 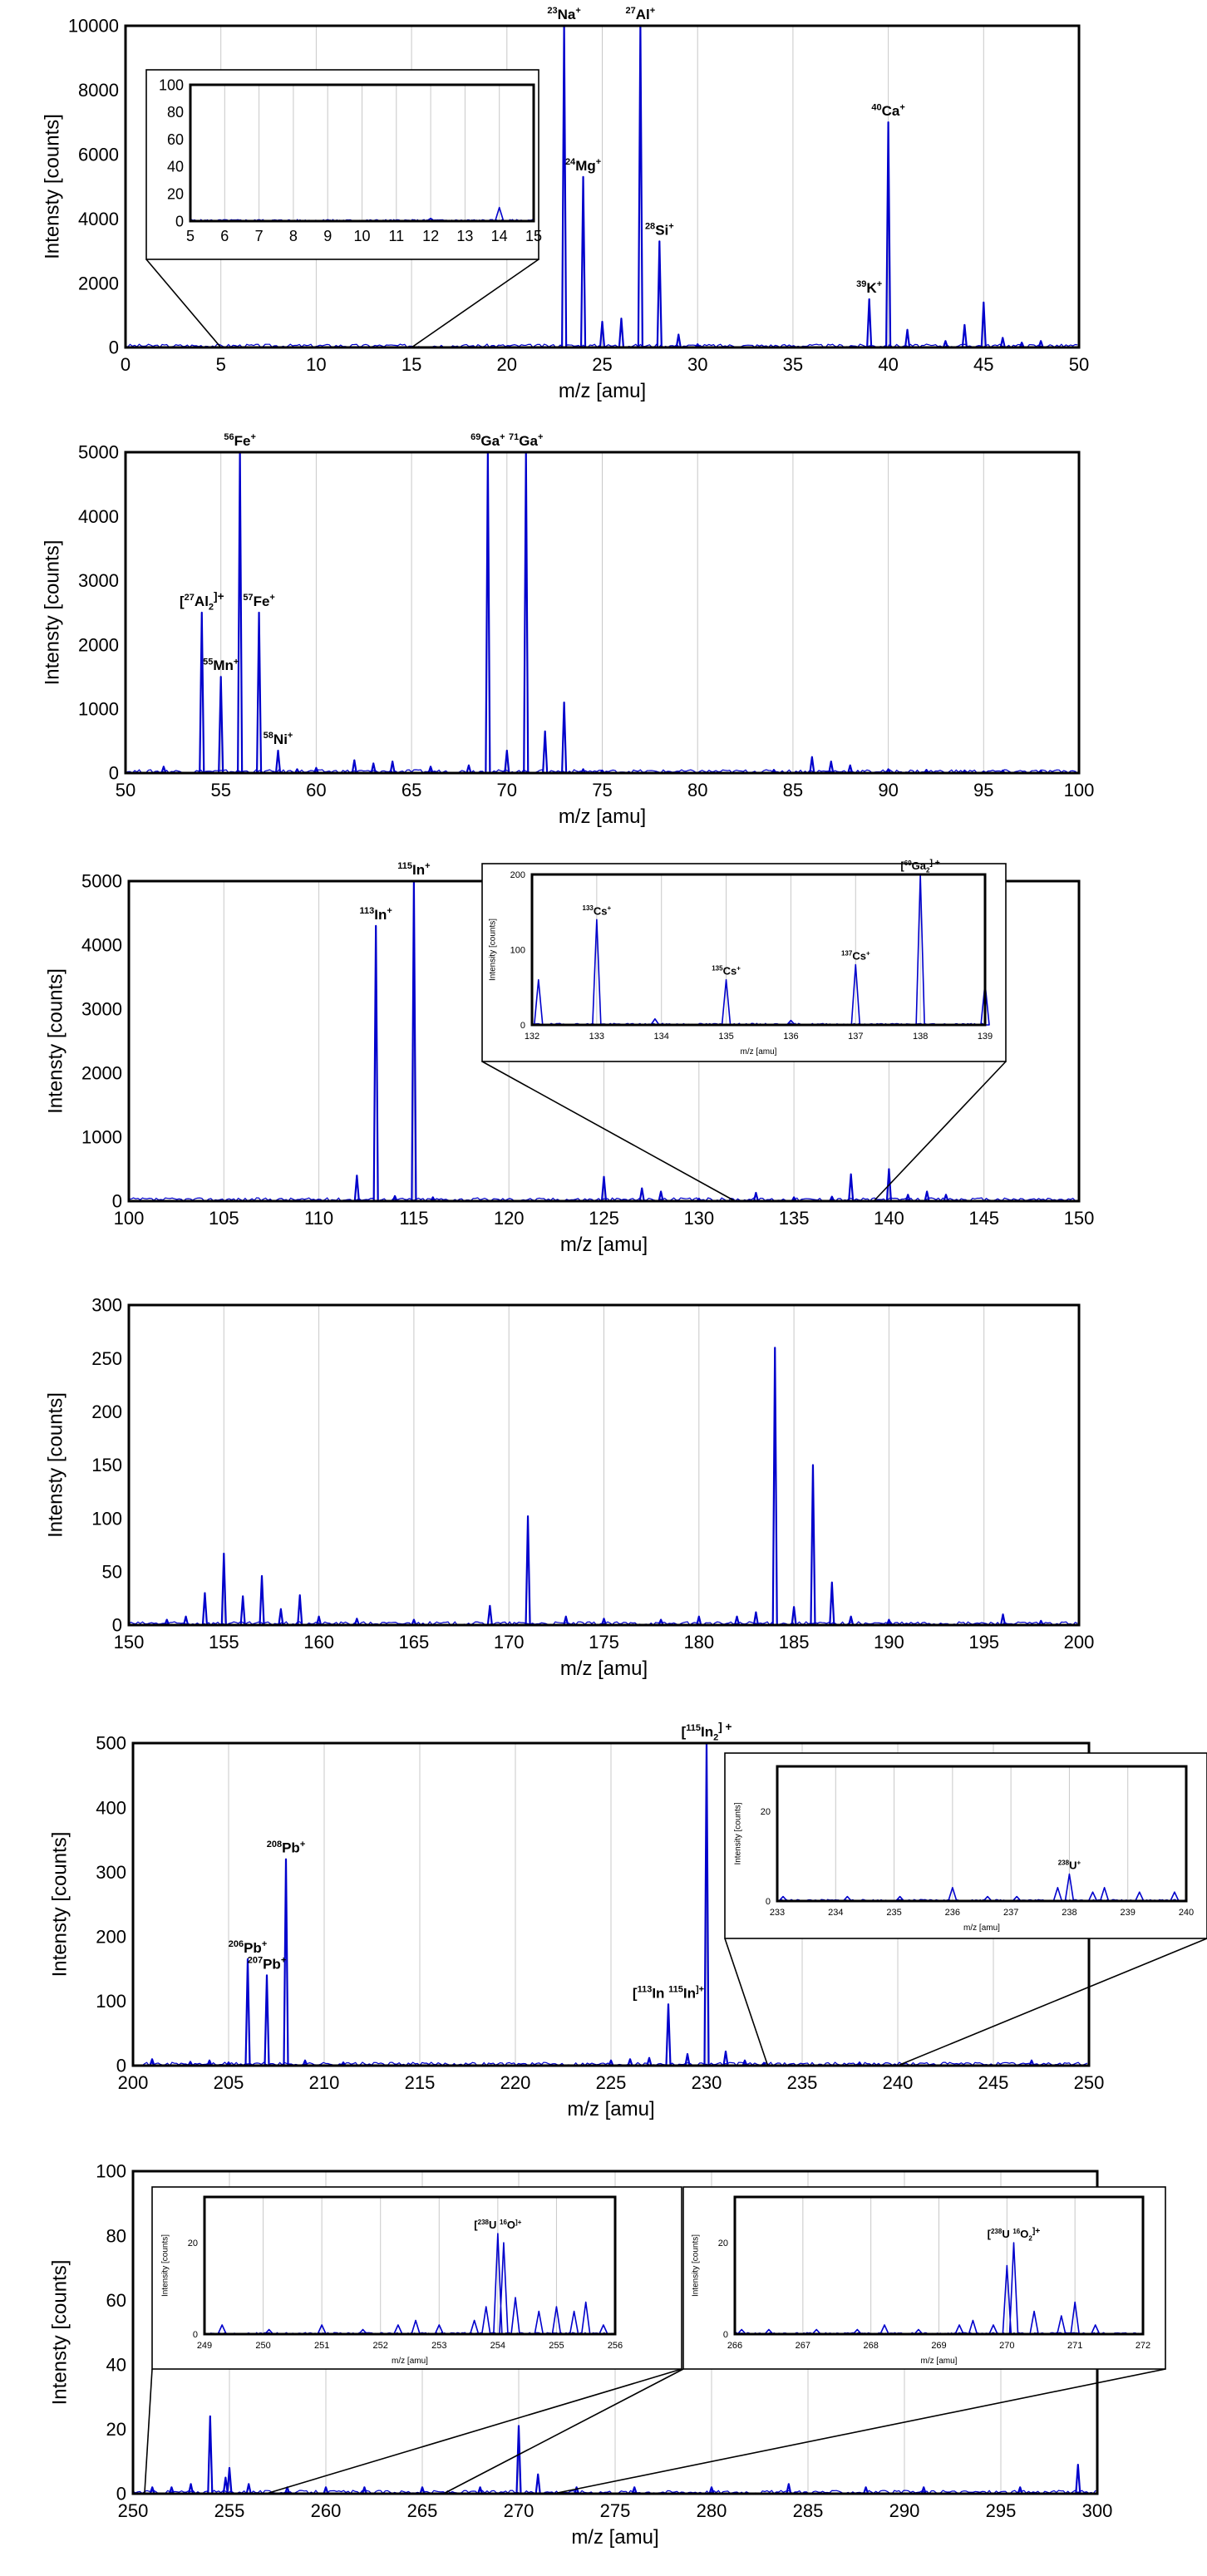 What do you see at coordinates (614, 2537) in the screenshot?
I see `x-axis-label: m/z [amu]` at bounding box center [614, 2537].